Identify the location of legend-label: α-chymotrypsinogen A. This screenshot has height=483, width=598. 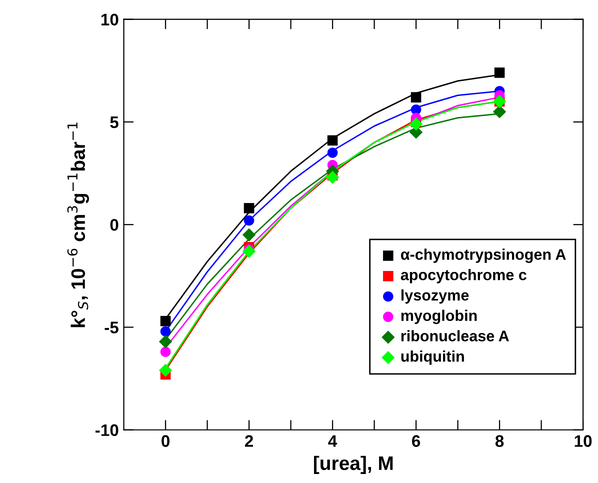
(483, 255).